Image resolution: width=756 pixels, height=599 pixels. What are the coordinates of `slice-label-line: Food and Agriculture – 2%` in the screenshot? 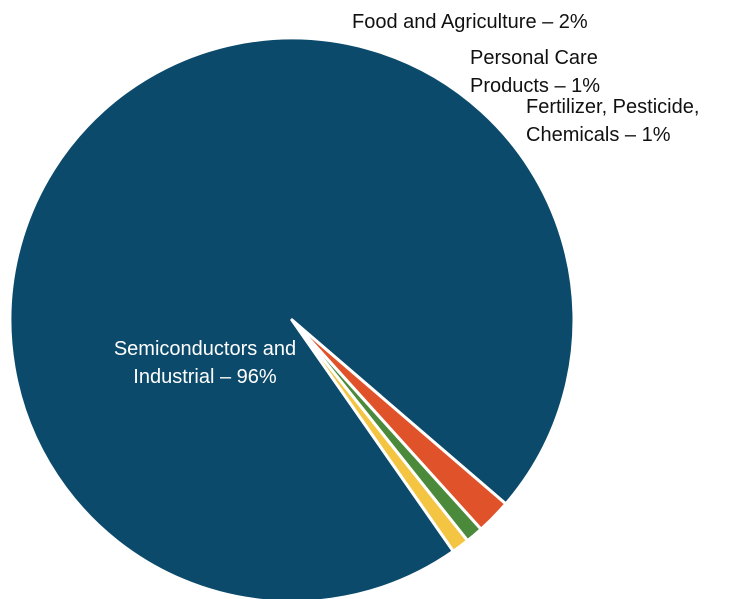 It's located at (470, 22).